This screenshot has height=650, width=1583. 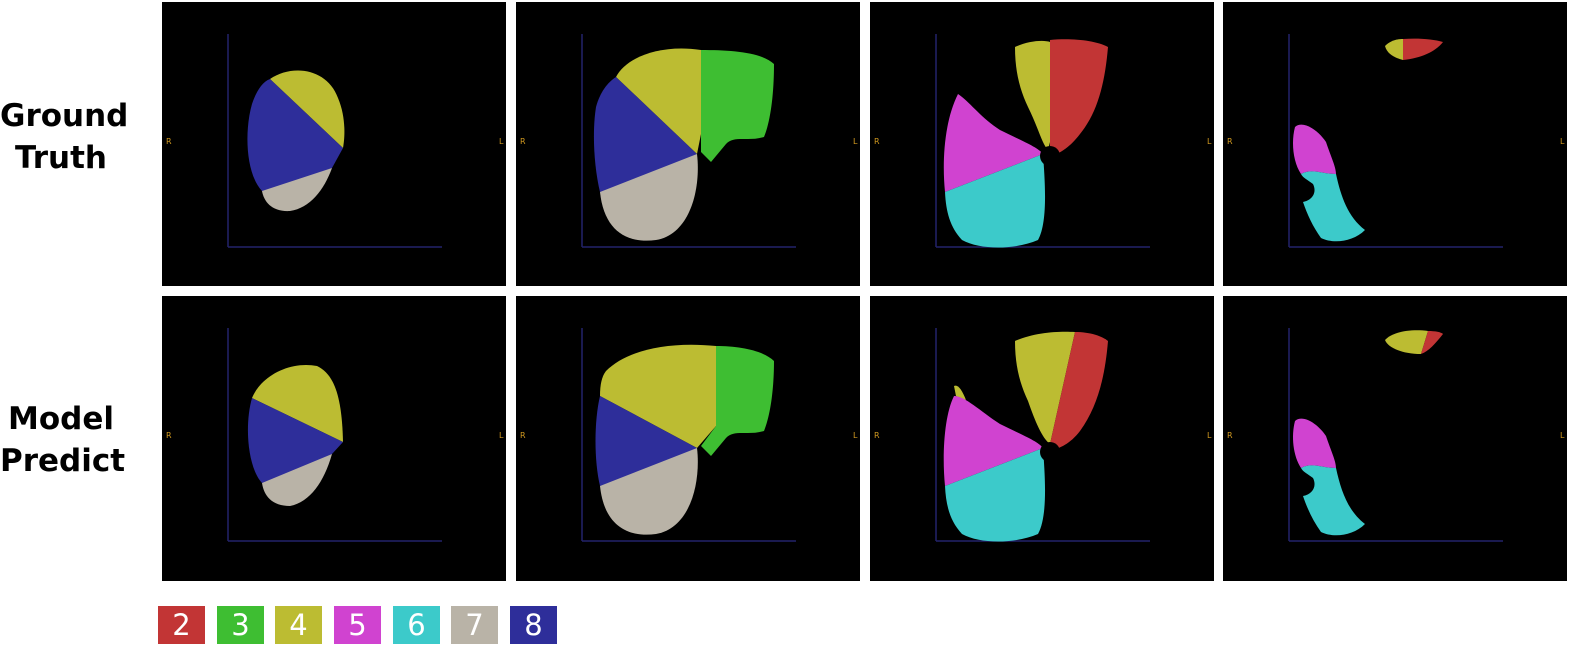 What do you see at coordinates (1395, 438) in the screenshot?
I see `model-predict-slice-4: R L` at bounding box center [1395, 438].